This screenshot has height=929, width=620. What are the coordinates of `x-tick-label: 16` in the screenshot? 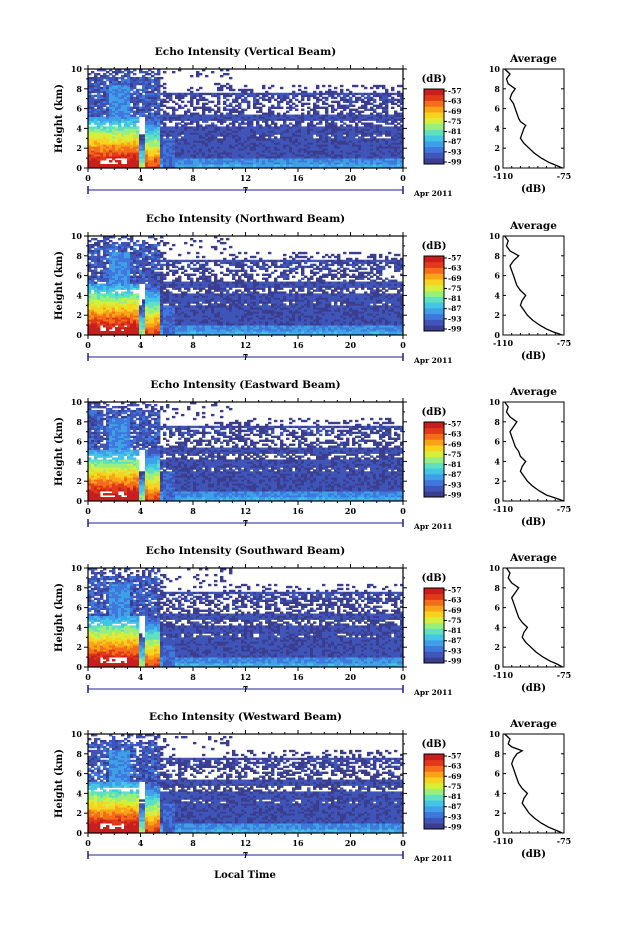 It's located at (298, 843).